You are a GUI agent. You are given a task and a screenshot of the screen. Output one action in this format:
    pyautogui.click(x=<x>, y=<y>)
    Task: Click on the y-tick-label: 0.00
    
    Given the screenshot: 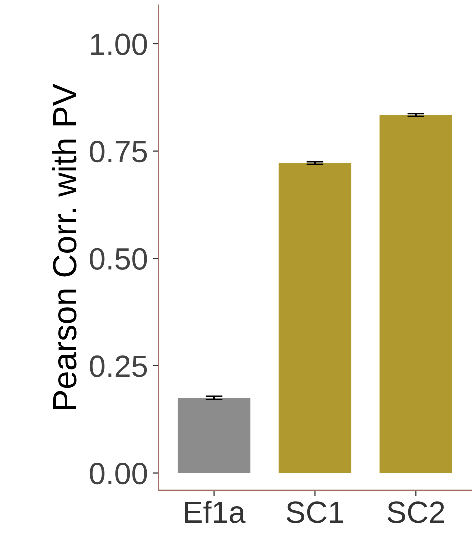 What is the action you would take?
    pyautogui.click(x=119, y=474)
    